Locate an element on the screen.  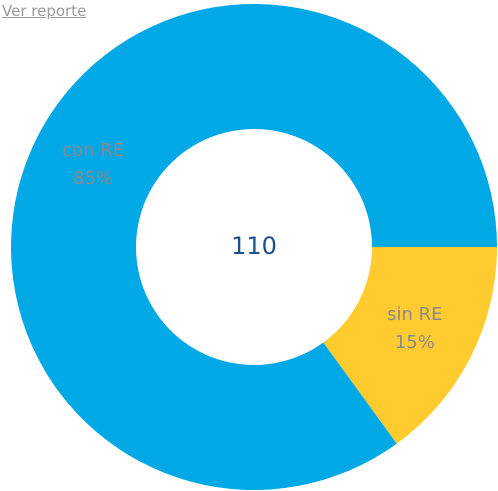
slice-value-label: 85% is located at coordinates (93, 178).